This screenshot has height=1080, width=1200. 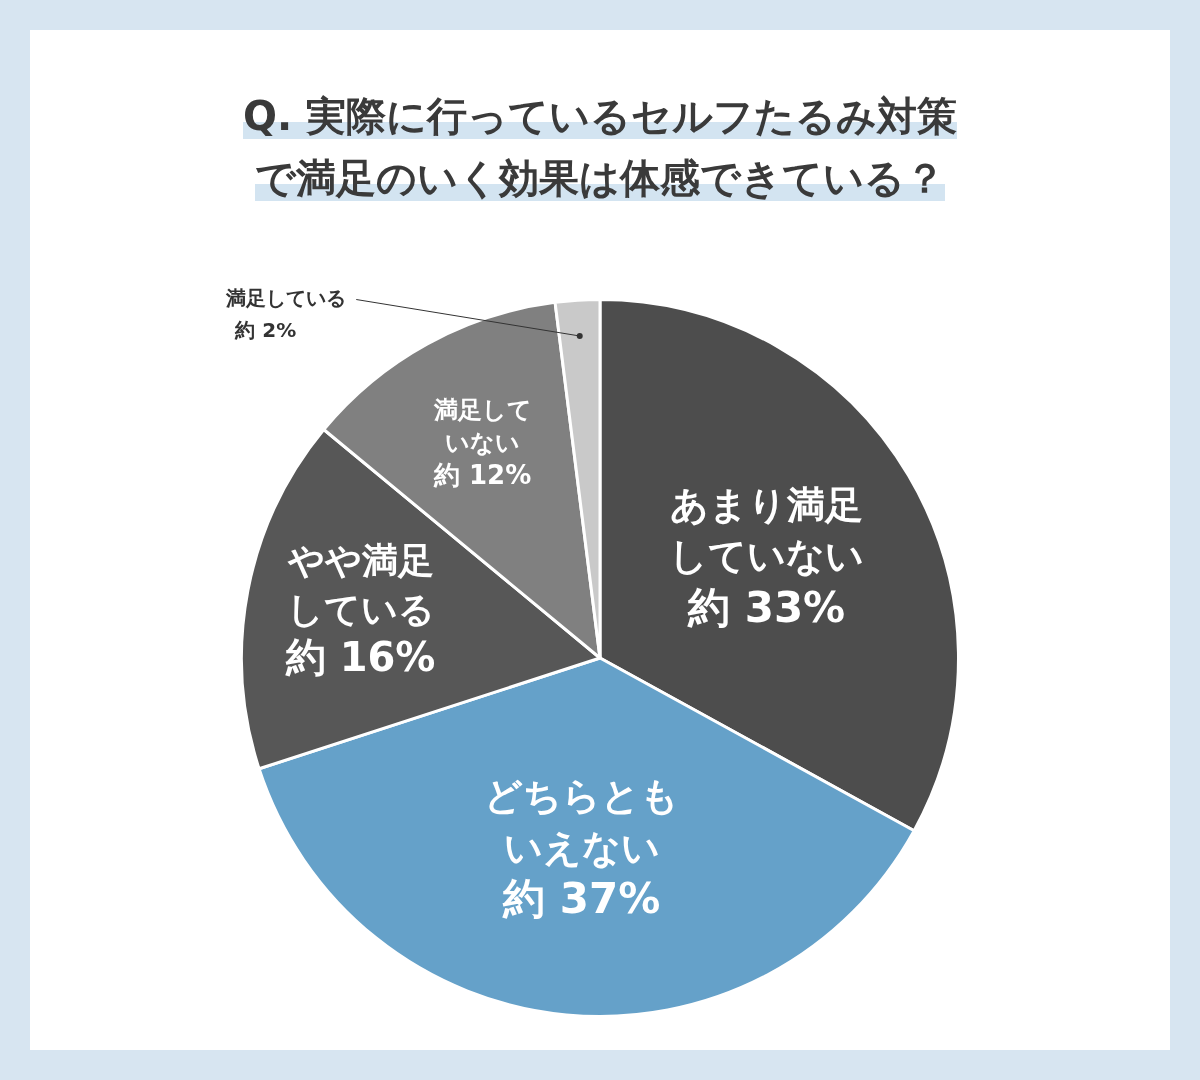 What do you see at coordinates (286, 297) in the screenshot?
I see `slice-label: 満足している` at bounding box center [286, 297].